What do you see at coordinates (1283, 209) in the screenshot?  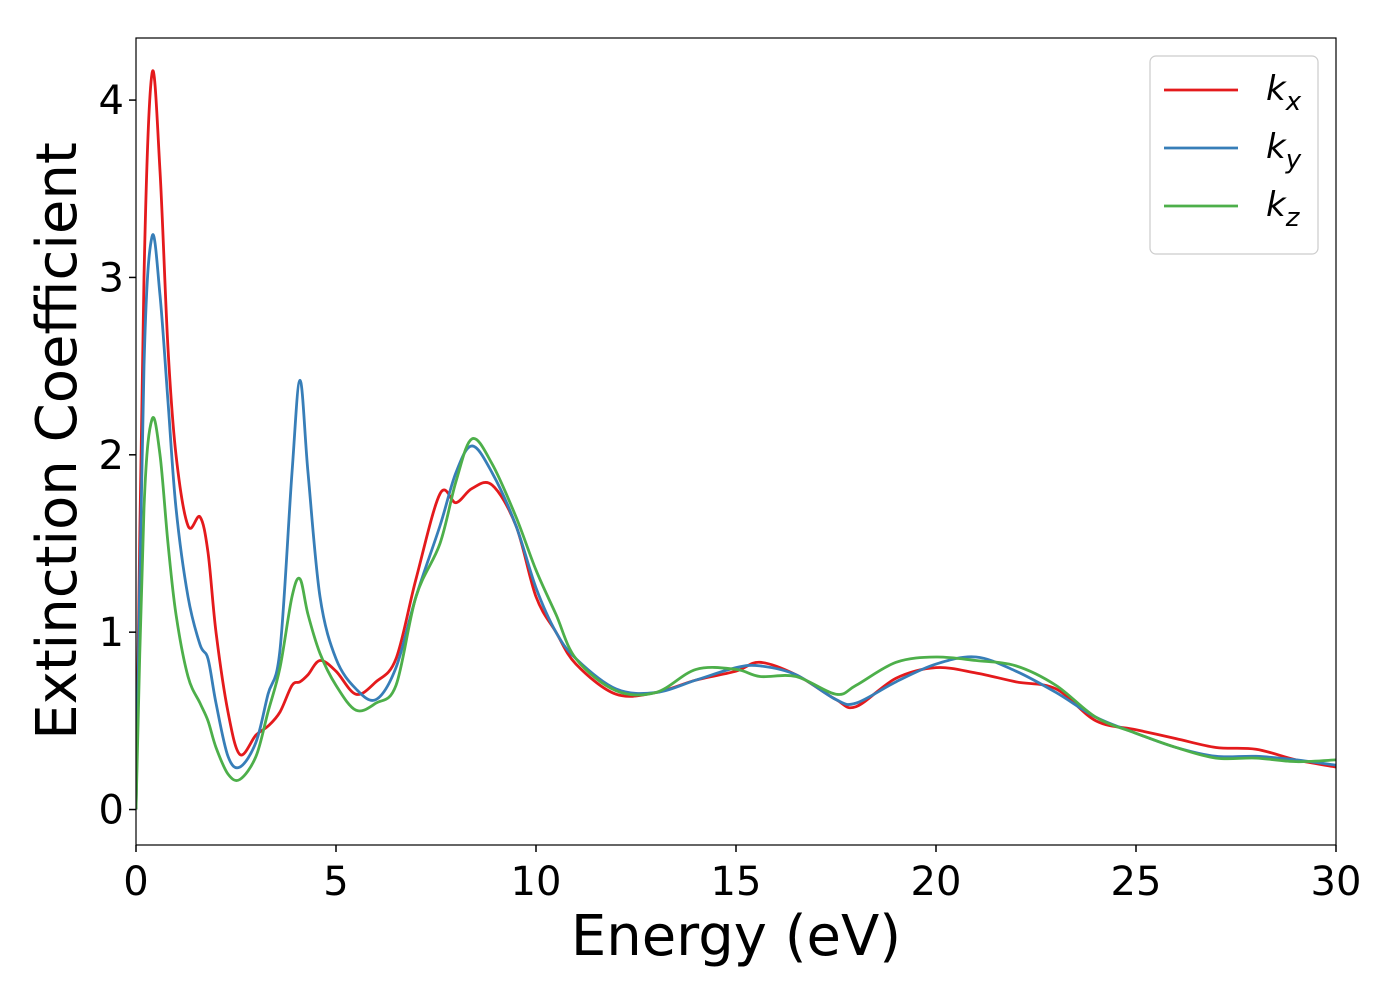 I see `legend-label: kz` at bounding box center [1283, 209].